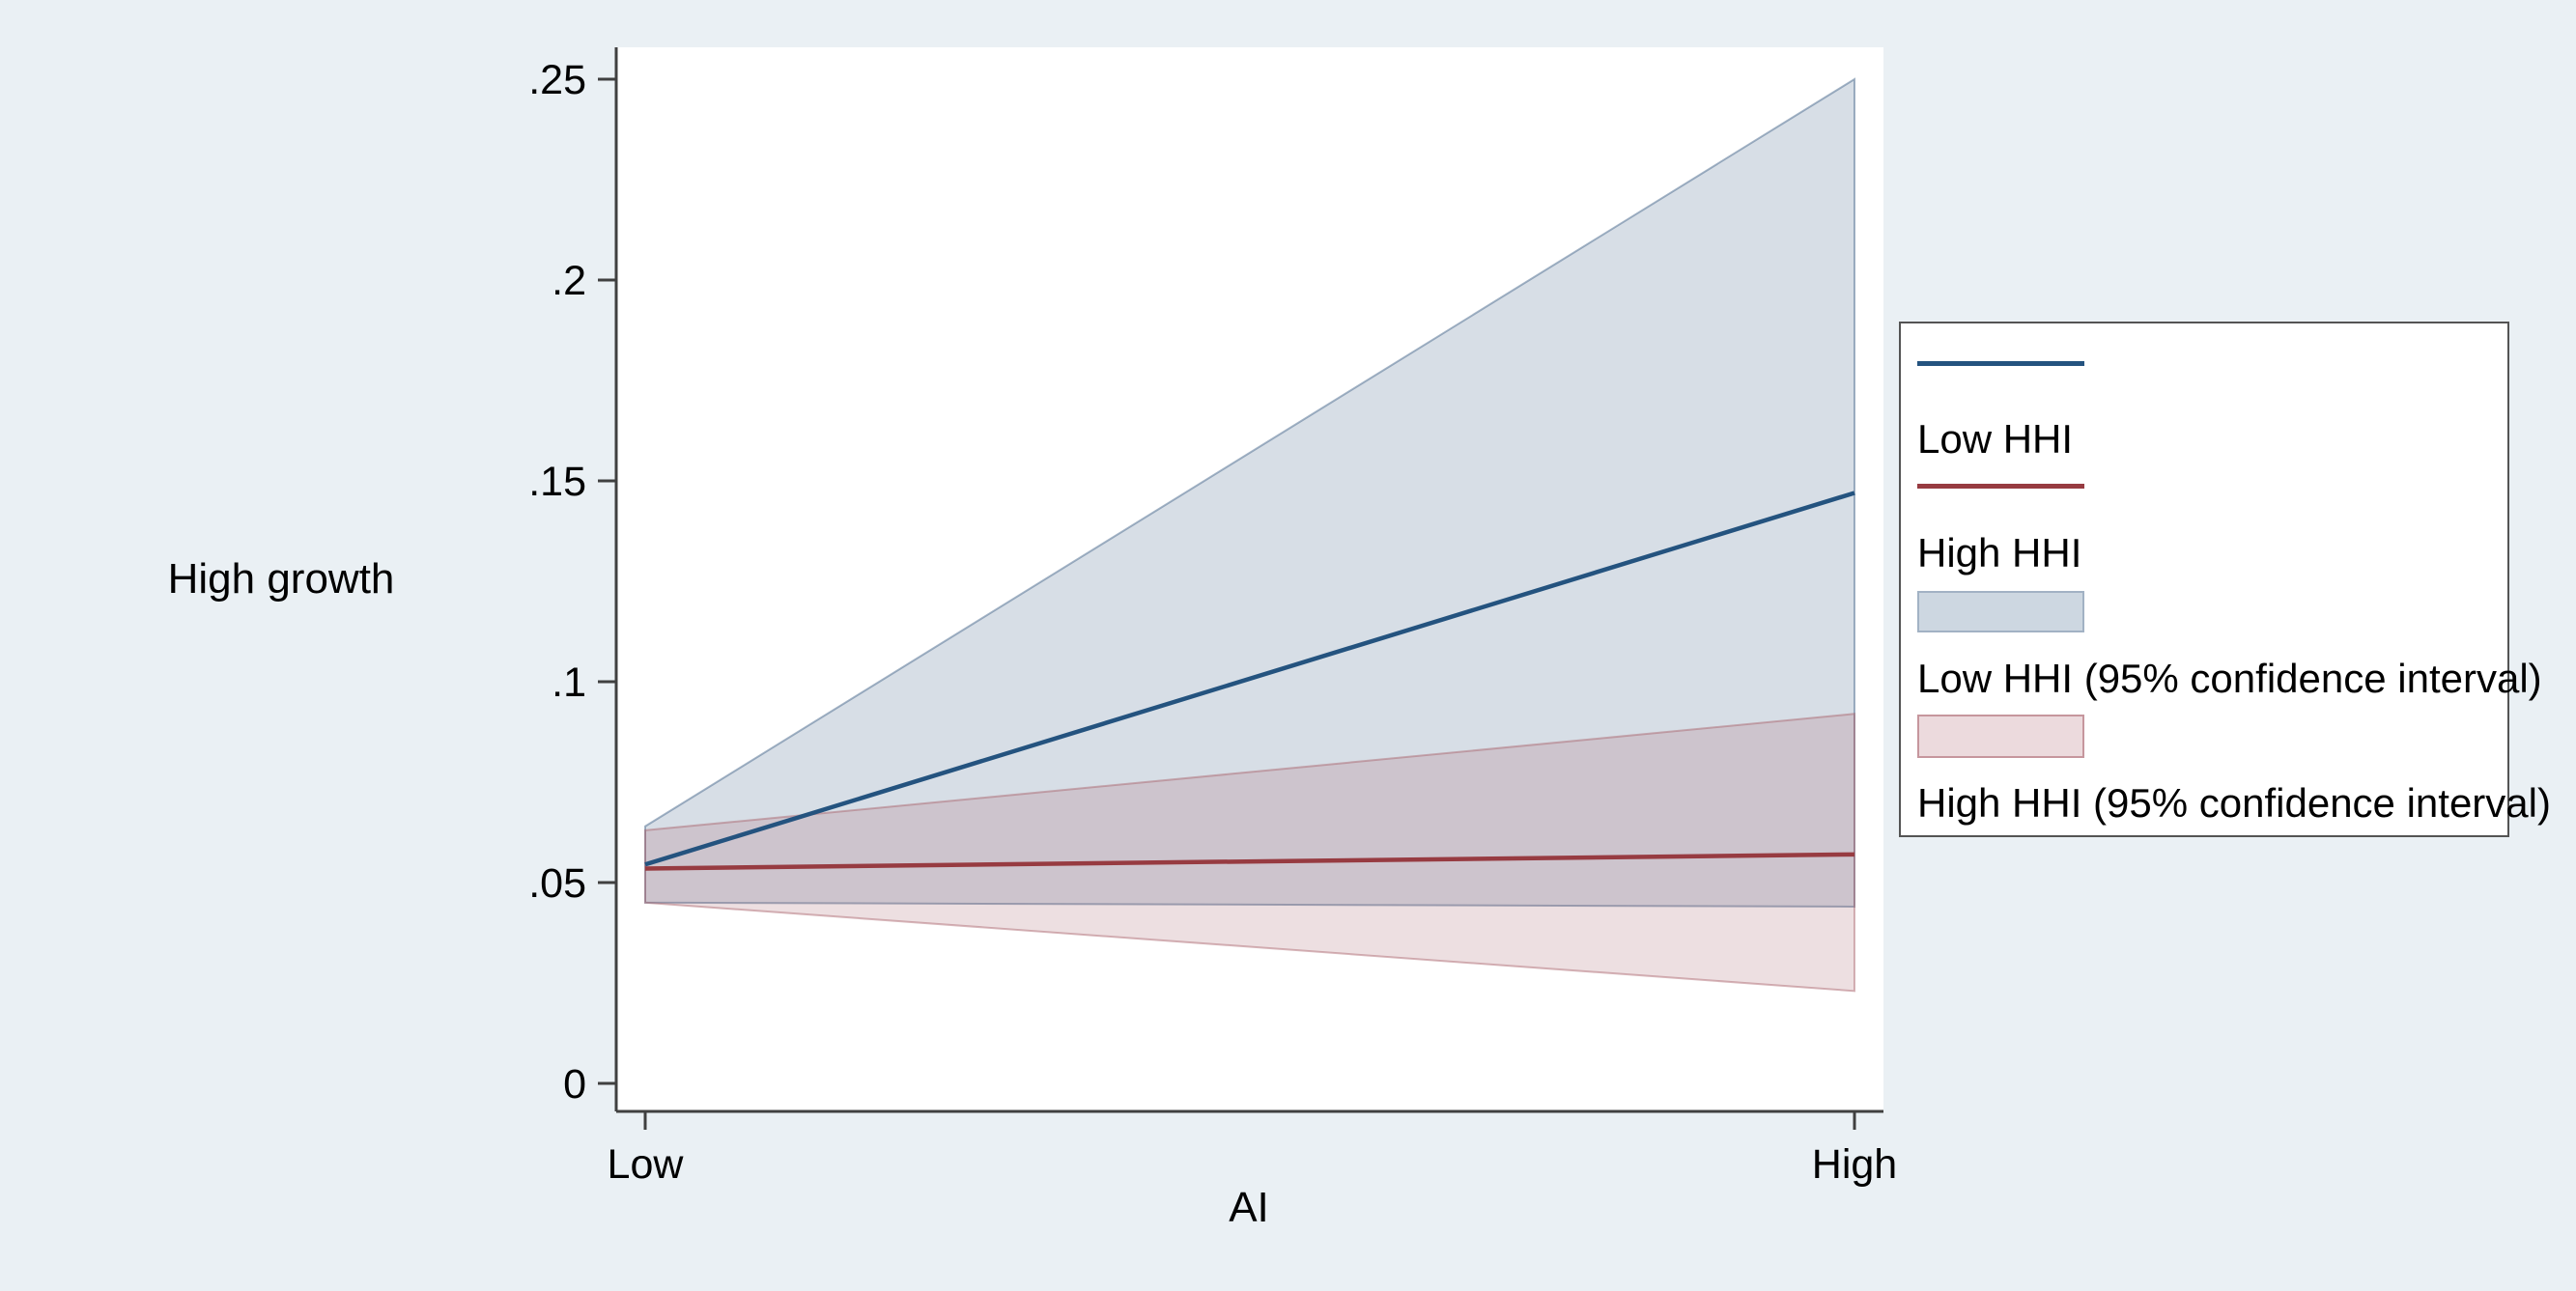  Describe the element at coordinates (2000, 486) in the screenshot. I see `legend-line-swatch-high-hhi` at that location.